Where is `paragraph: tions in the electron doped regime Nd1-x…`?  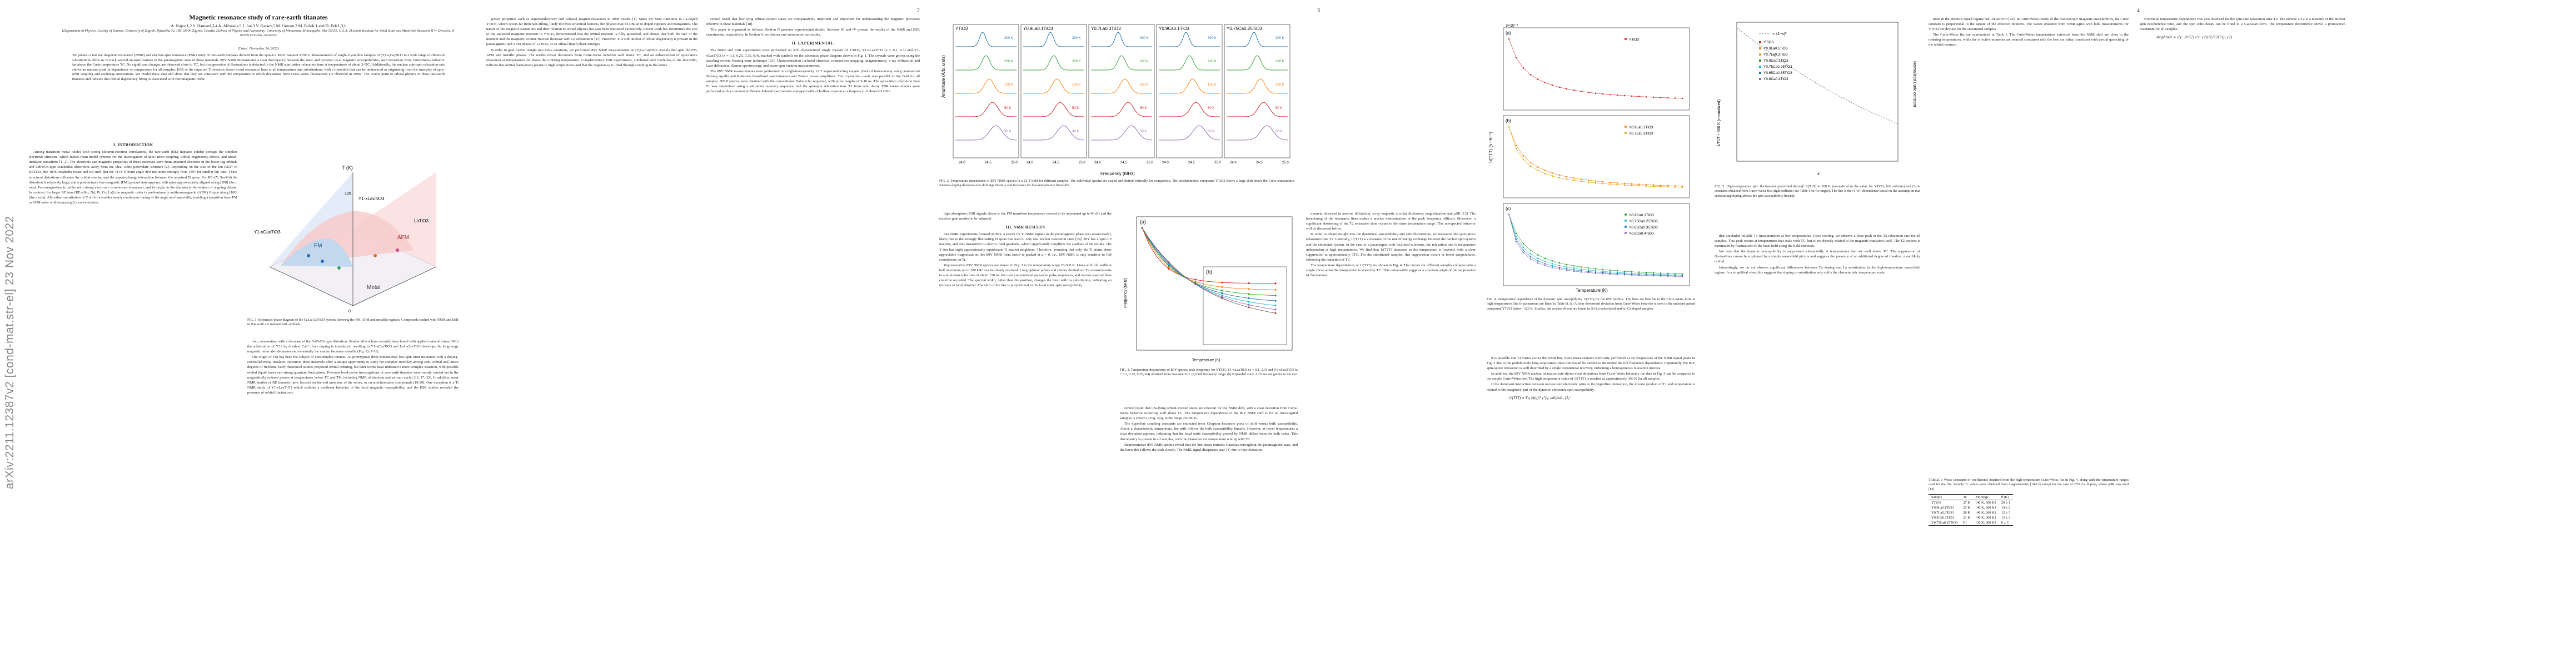
paragraph: tions in the electron doped regime Nd1-x… is located at coordinates (2029, 24).